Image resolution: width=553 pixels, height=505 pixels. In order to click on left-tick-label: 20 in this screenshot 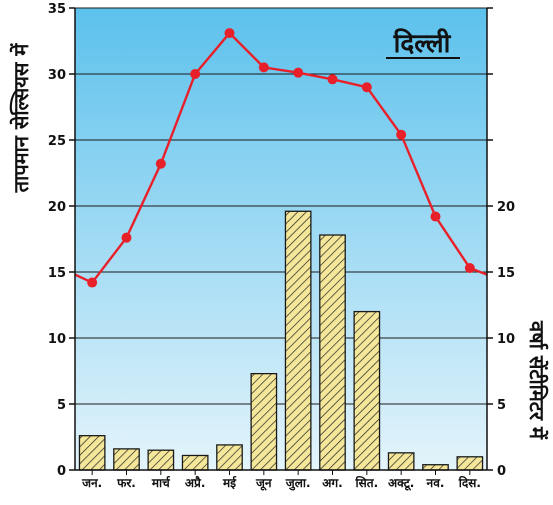, I will do `click(57, 207)`.